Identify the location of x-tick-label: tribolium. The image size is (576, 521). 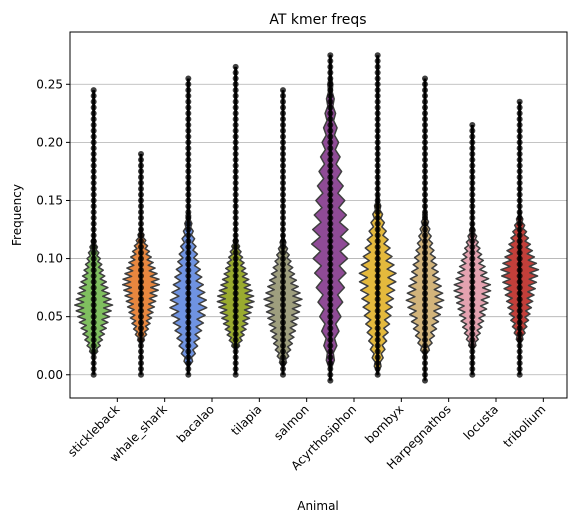
(524, 426).